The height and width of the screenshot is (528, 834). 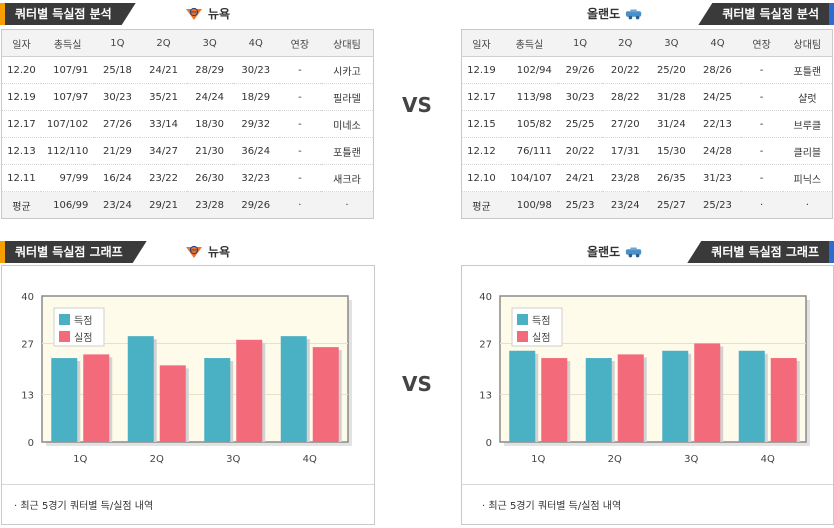 What do you see at coordinates (209, 178) in the screenshot?
I see `table-cell: 26/30` at bounding box center [209, 178].